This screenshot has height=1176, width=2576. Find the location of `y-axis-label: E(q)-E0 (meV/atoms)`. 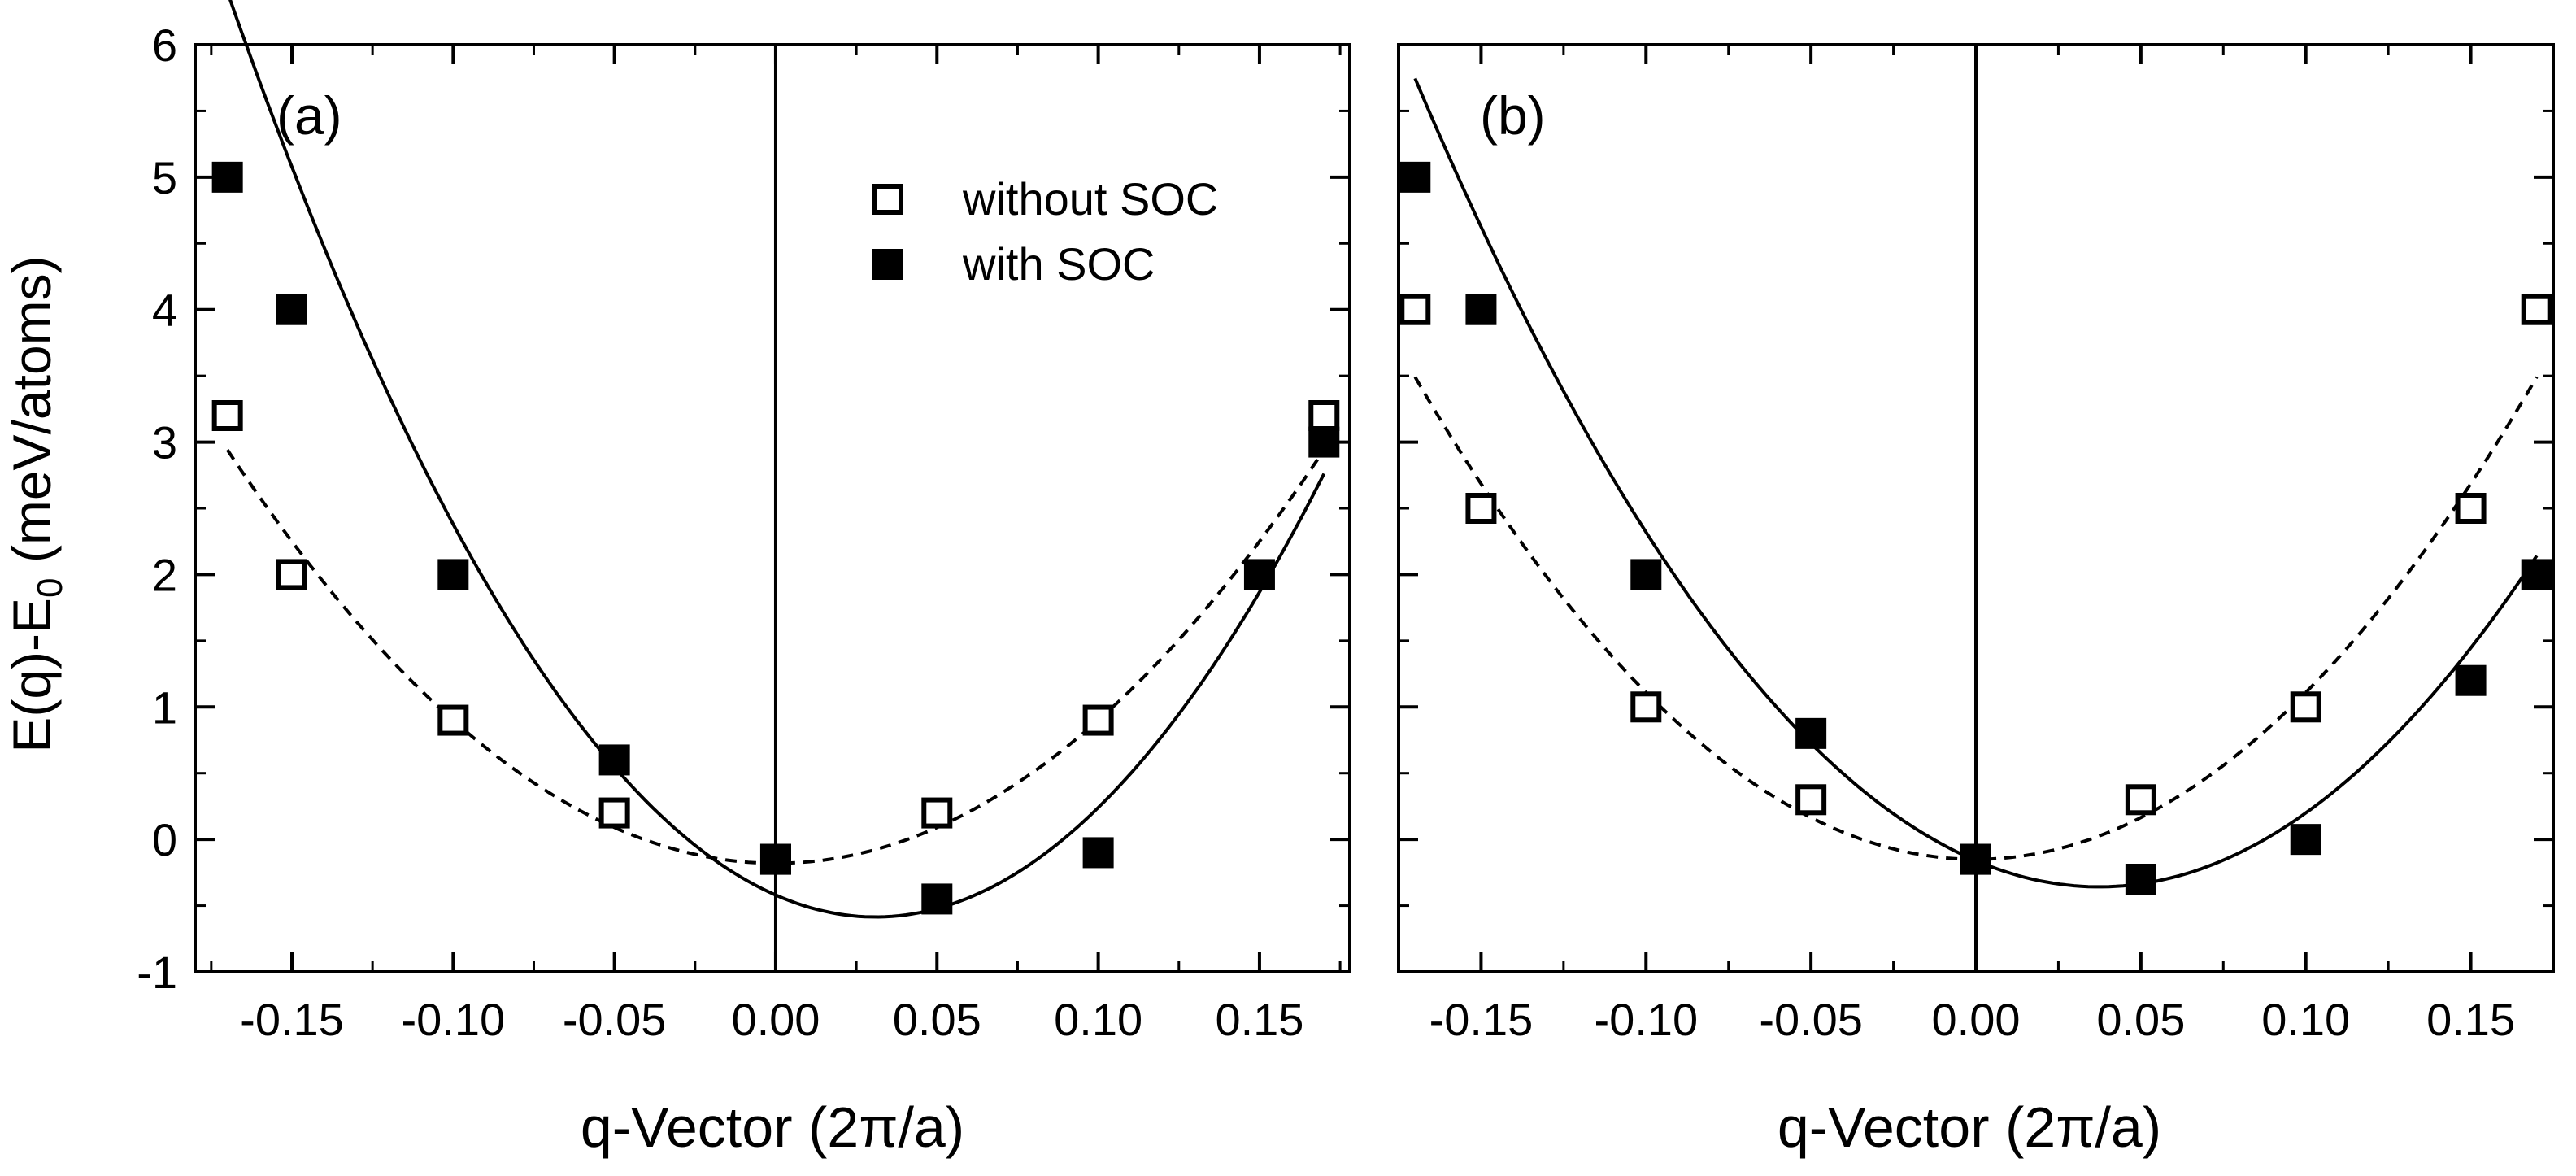

y-axis-label: E(q)-E0 (meV/atoms) is located at coordinates (36, 503).